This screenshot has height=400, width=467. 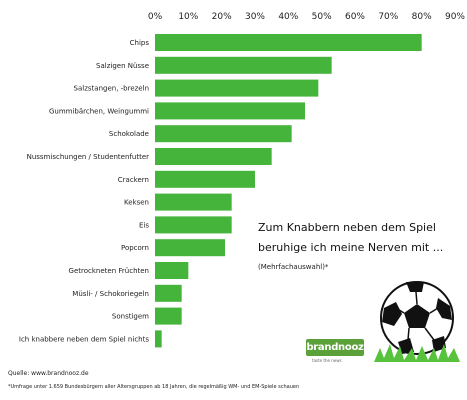 I want to click on category-label: Eis, so click(x=144, y=225).